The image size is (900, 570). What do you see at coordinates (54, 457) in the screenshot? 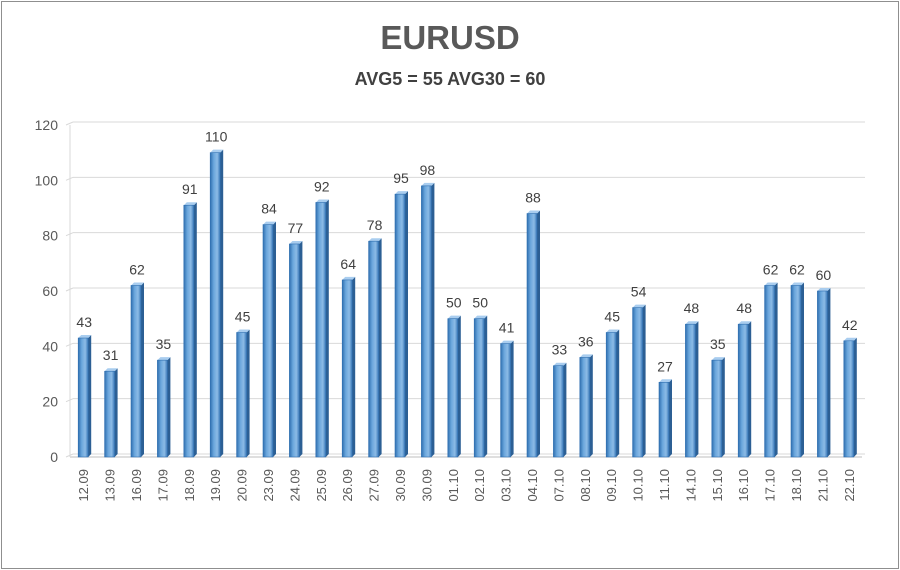
I see `y-tick-label: 0` at bounding box center [54, 457].